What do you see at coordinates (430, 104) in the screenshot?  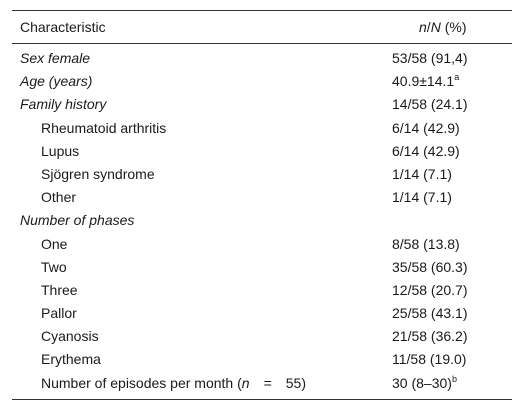 I see `row-value: 14/58 (24.1)` at bounding box center [430, 104].